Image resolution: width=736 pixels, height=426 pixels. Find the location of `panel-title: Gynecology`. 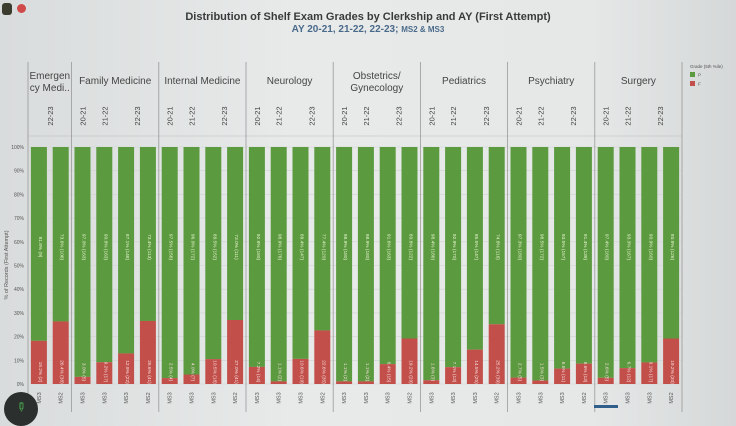

panel-title: Gynecology is located at coordinates (376, 88).